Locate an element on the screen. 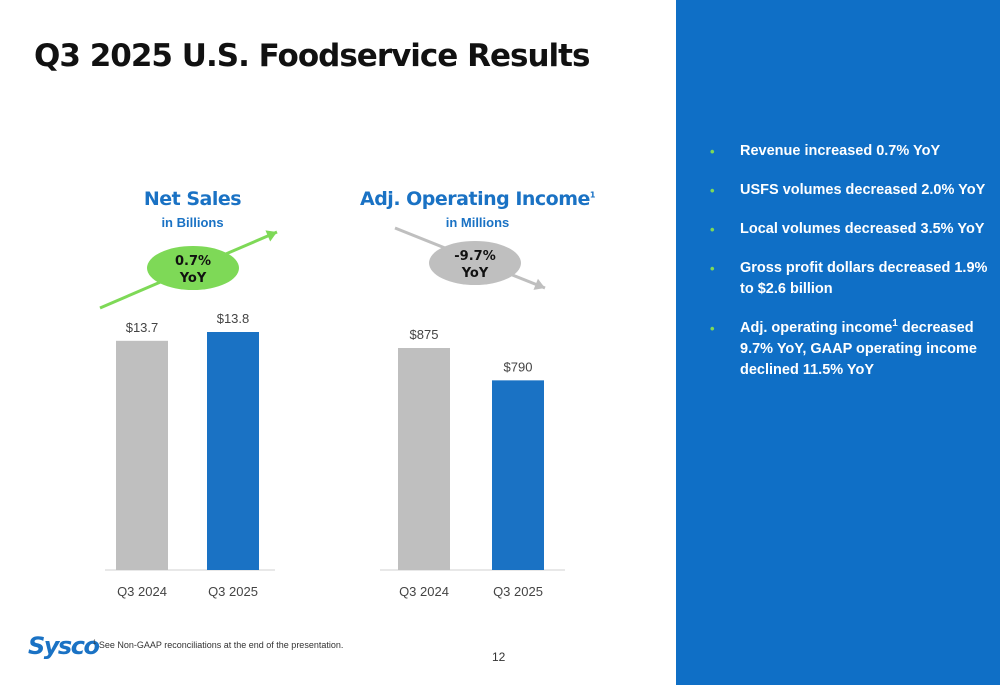  highlight-item: • USFS volumes decreased 2.0% YoY is located at coordinates (855, 190).